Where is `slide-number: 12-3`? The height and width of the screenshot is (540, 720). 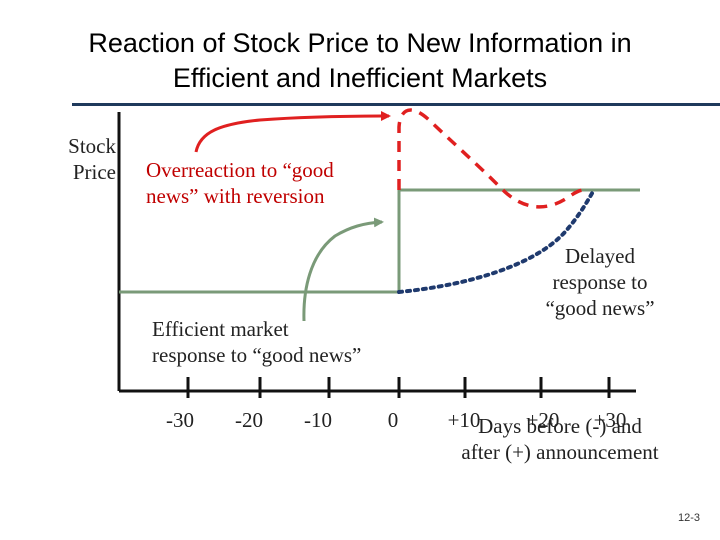 slide-number: 12-3 is located at coordinates (688, 518).